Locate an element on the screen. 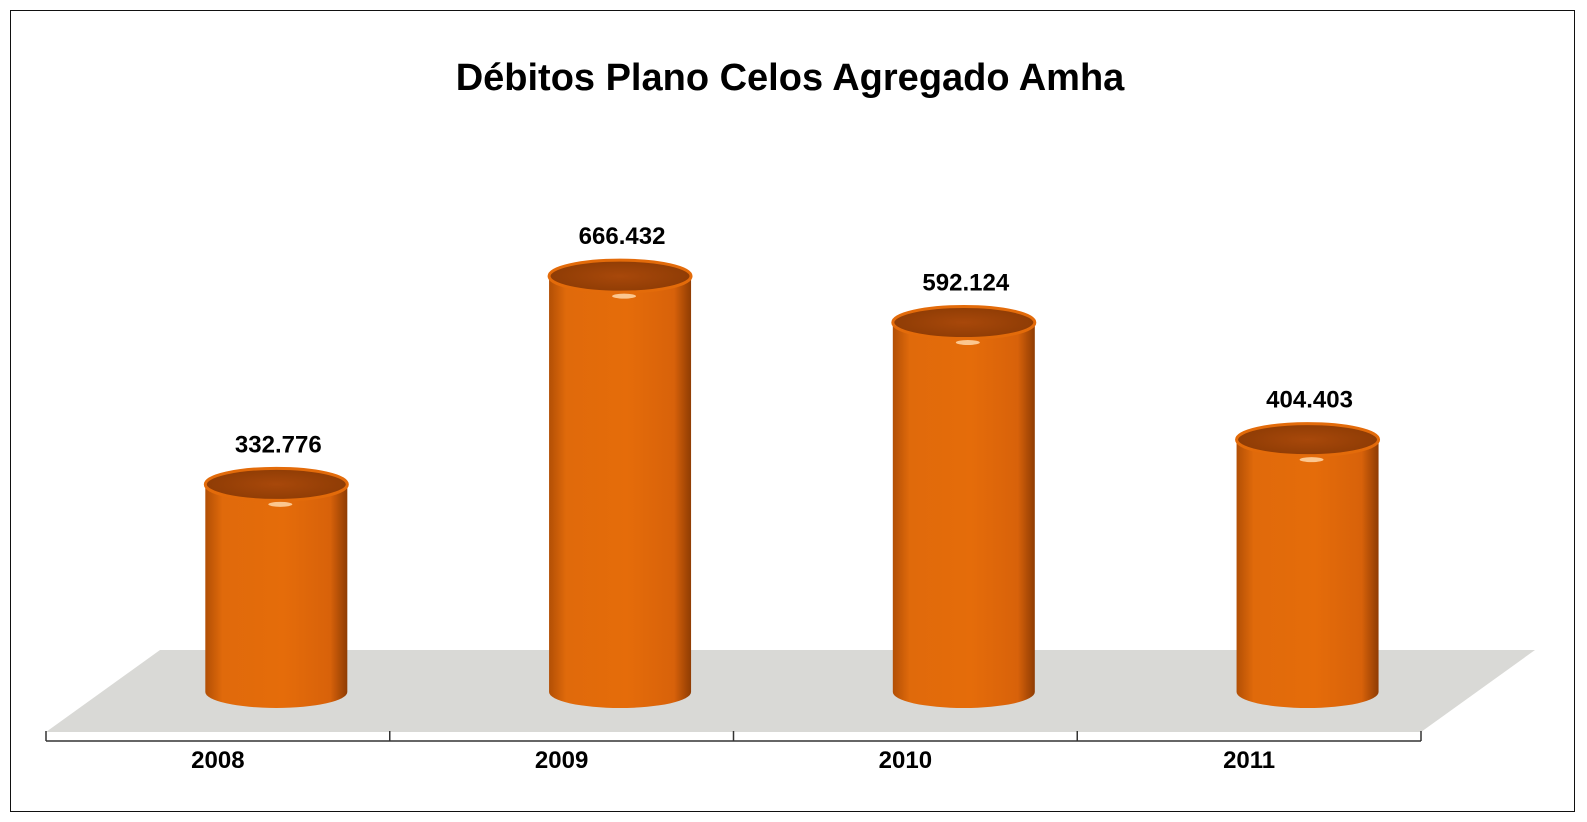  data-label: 404.403 is located at coordinates (1309, 400).